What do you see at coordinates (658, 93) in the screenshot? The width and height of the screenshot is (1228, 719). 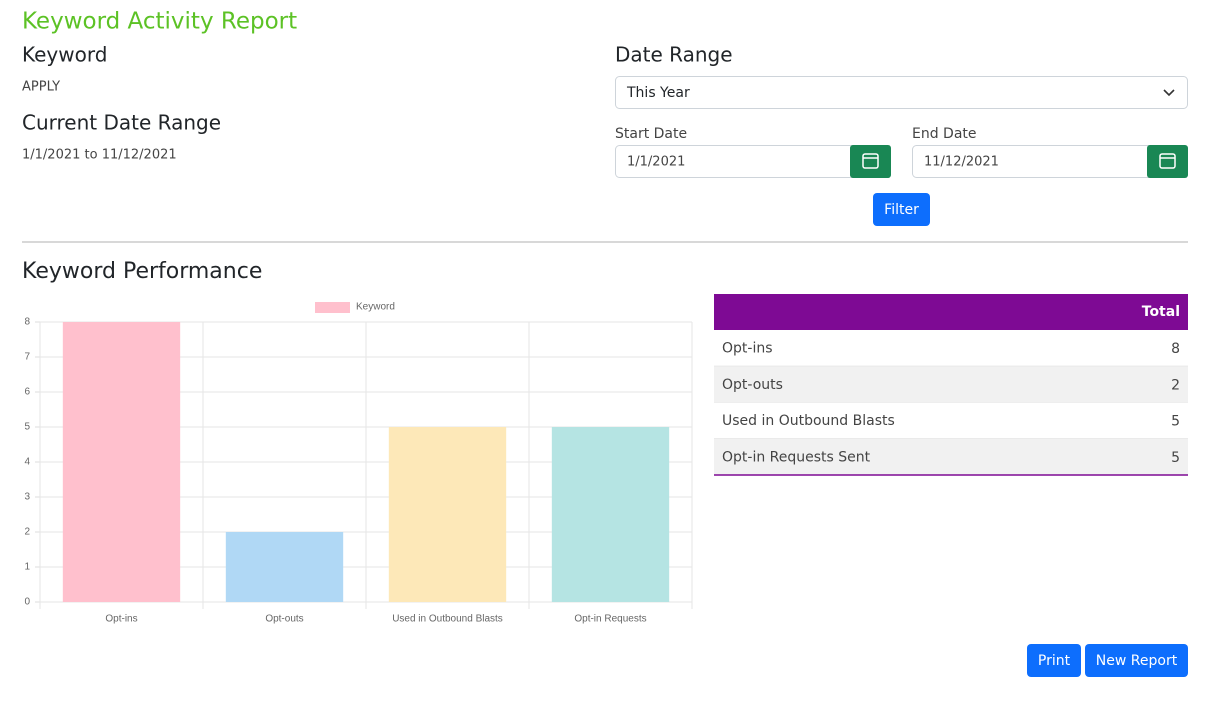 I see `select-value: This Year` at bounding box center [658, 93].